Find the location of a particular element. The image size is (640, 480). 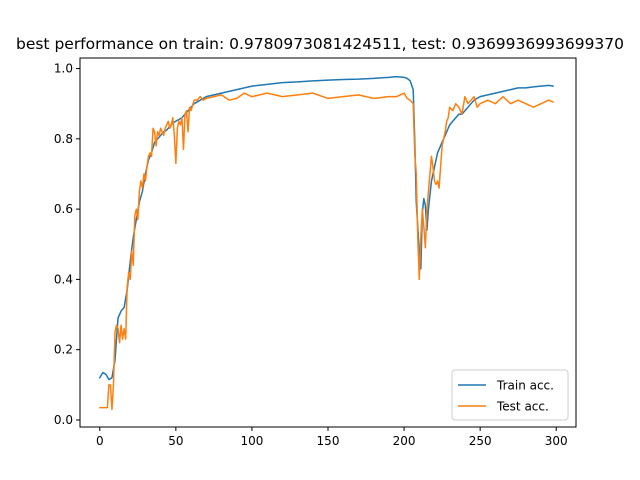

y-tick-label: 0.6 is located at coordinates (63, 209).